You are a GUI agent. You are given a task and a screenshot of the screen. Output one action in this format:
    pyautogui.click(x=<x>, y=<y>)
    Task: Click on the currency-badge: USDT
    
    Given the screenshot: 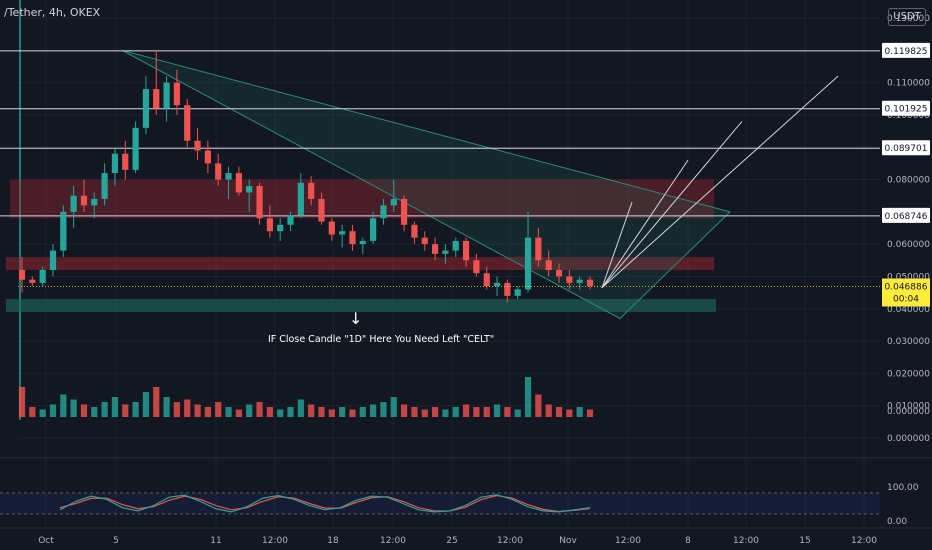 What is the action you would take?
    pyautogui.click(x=907, y=17)
    